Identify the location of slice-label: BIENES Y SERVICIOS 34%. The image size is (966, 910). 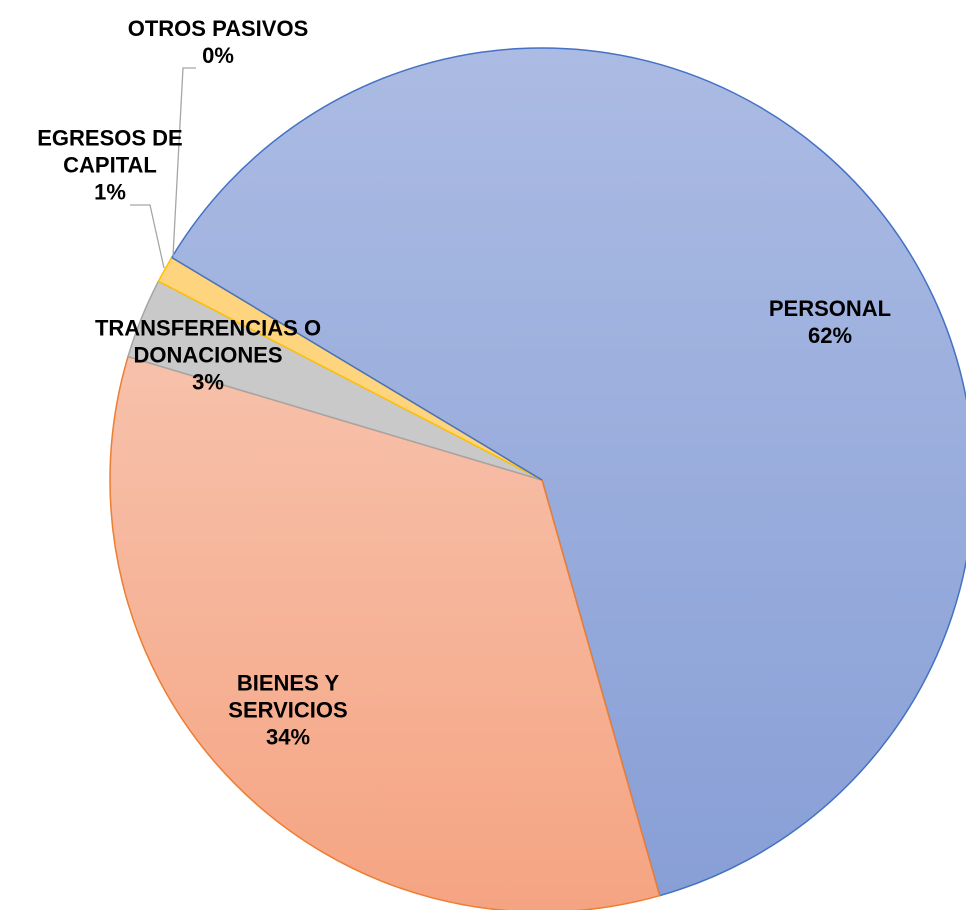
(288, 710).